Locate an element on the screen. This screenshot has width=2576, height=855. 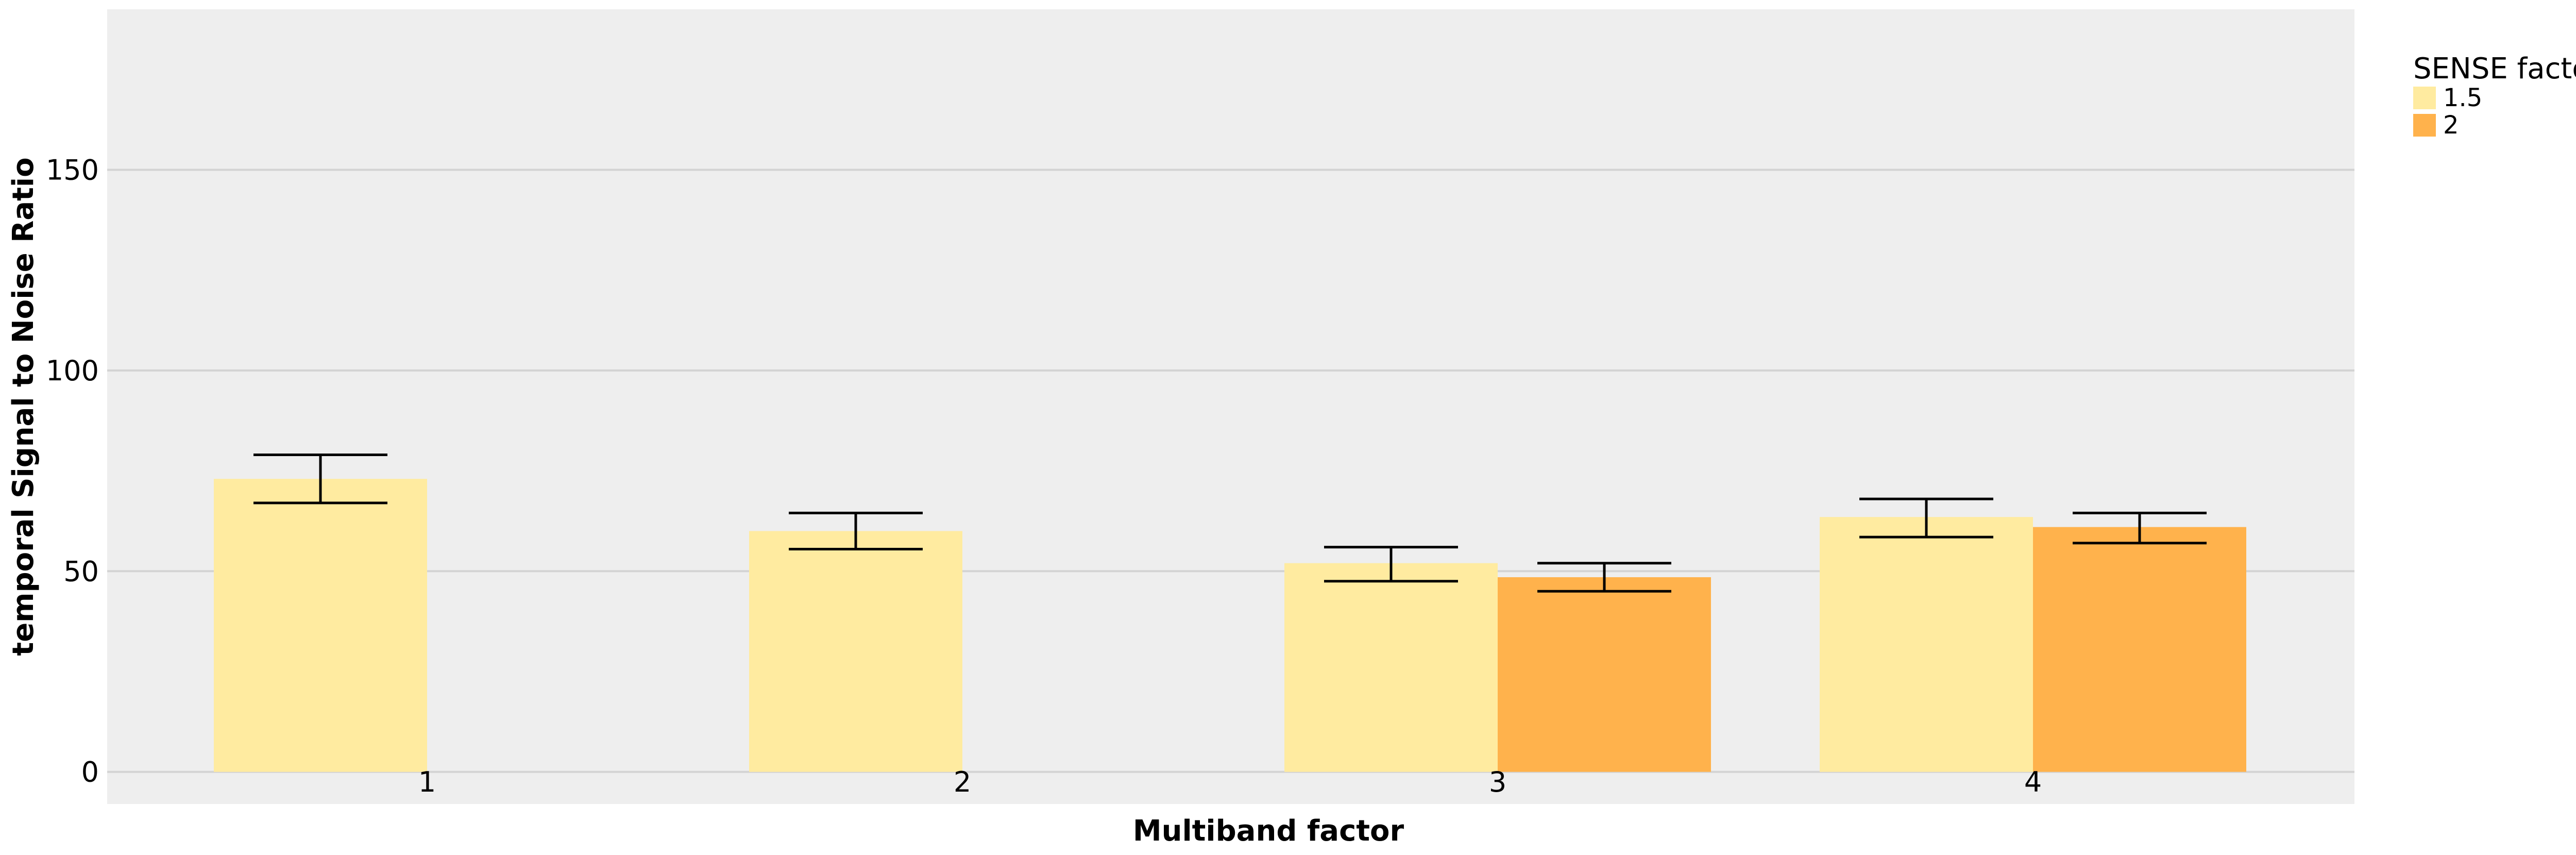
y-tick-label: 150 is located at coordinates (72, 171).